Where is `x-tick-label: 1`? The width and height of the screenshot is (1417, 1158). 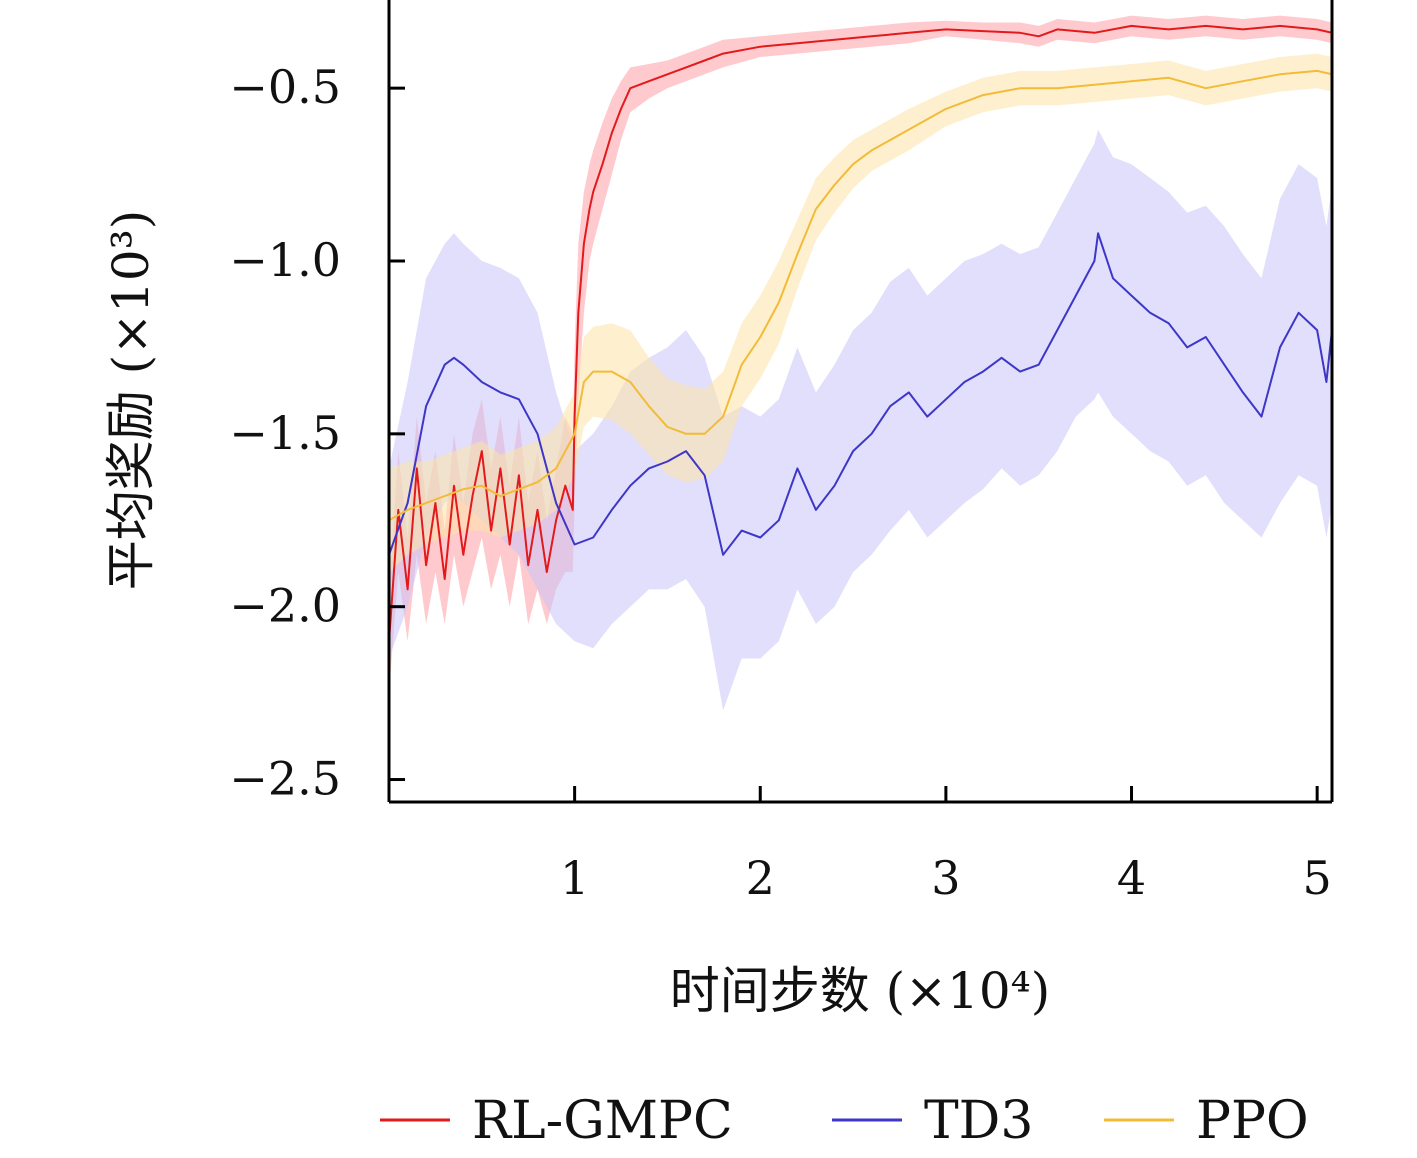 x-tick-label: 1 is located at coordinates (574, 878).